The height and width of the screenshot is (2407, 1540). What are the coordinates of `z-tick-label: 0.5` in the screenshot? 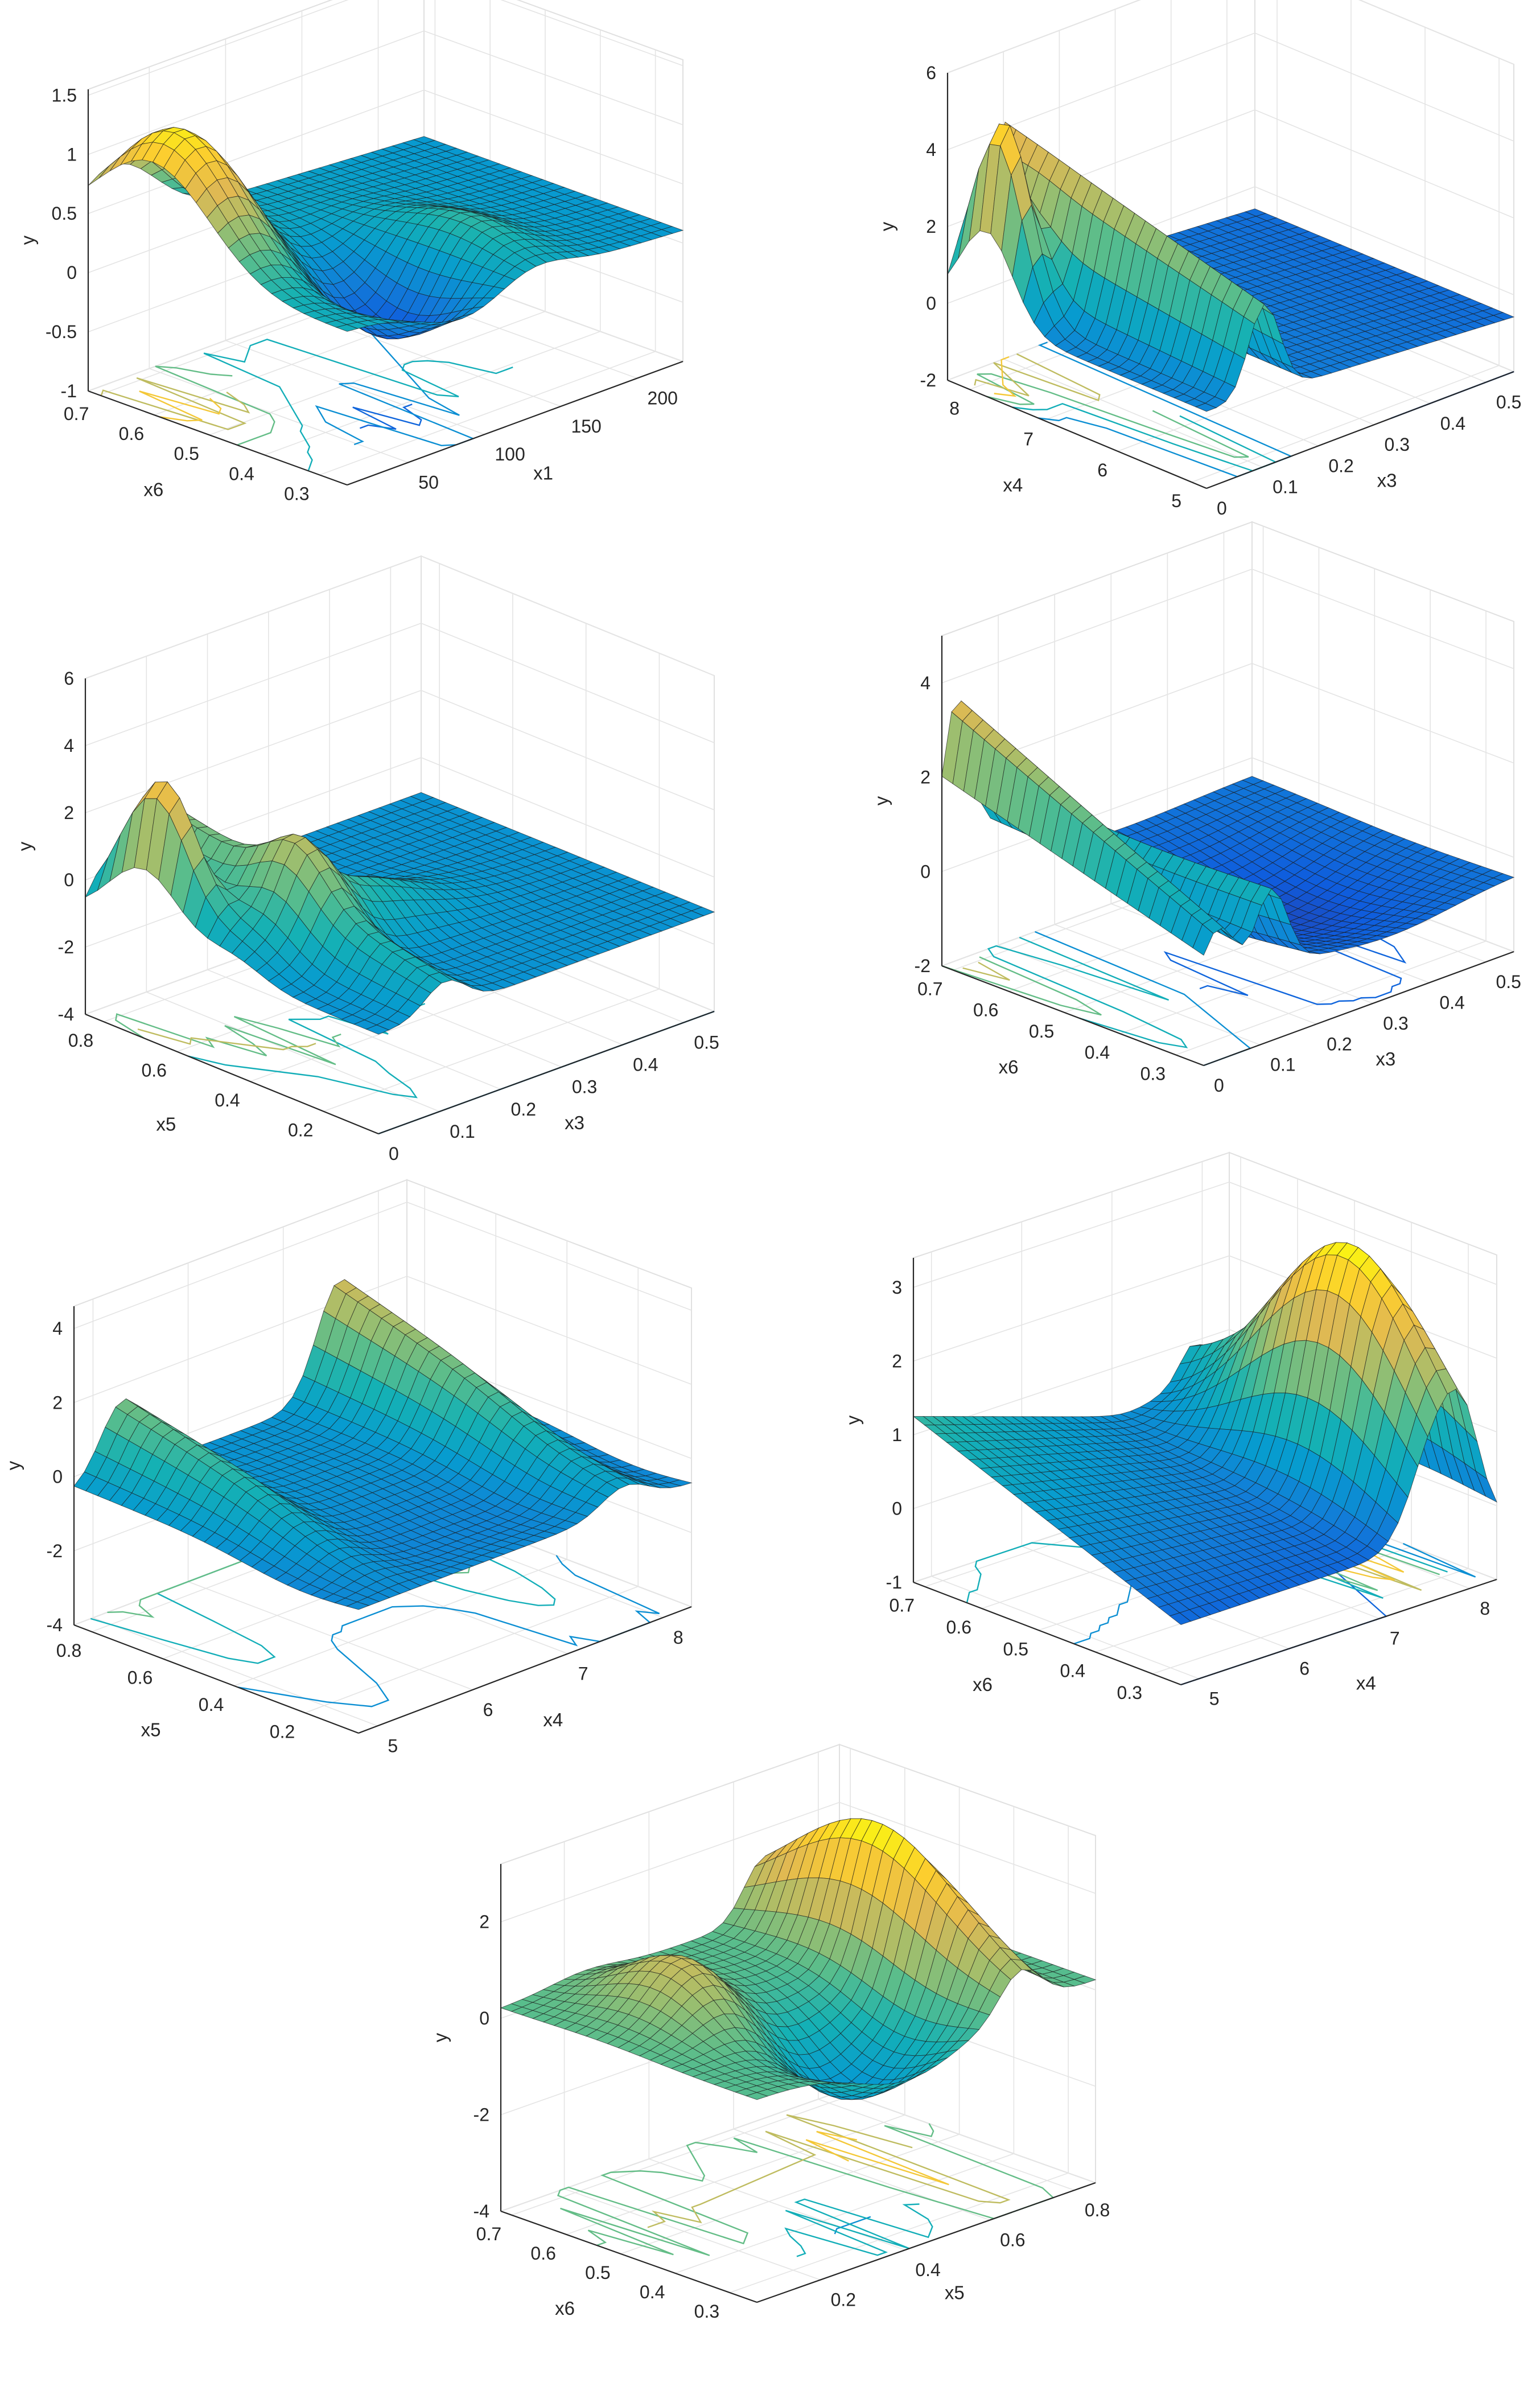 It's located at (64, 213).